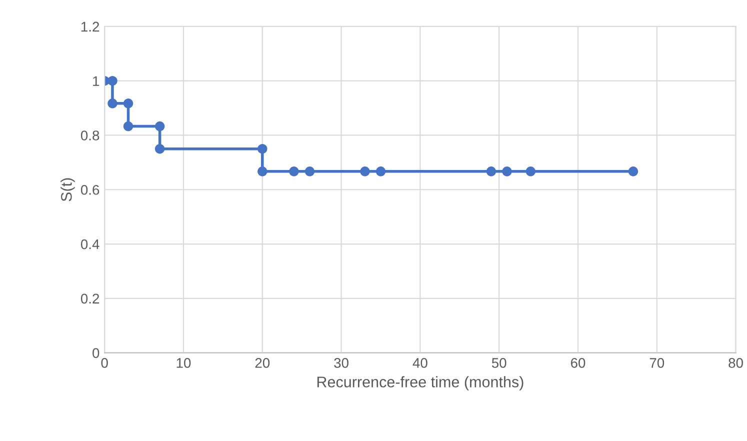 Image resolution: width=747 pixels, height=441 pixels. I want to click on x-tick-label: 20, so click(262, 363).